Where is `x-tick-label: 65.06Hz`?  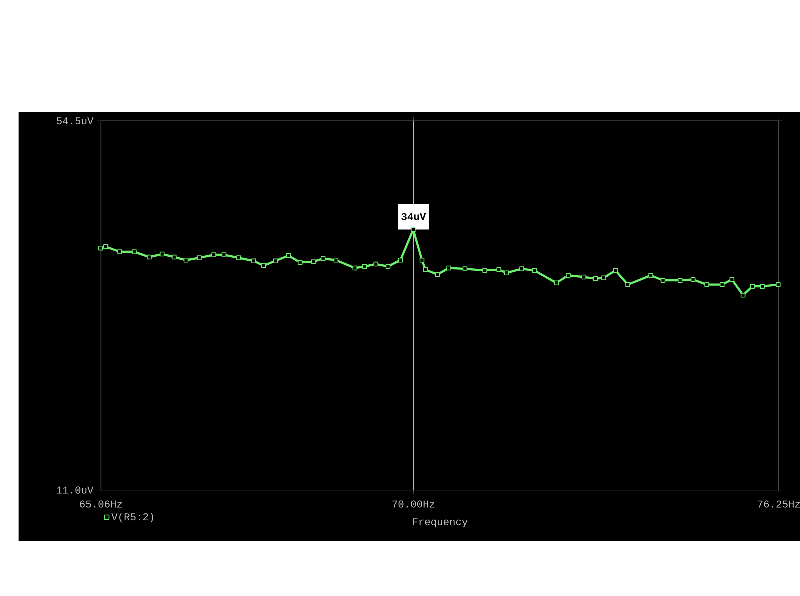 x-tick-label: 65.06Hz is located at coordinates (101, 504).